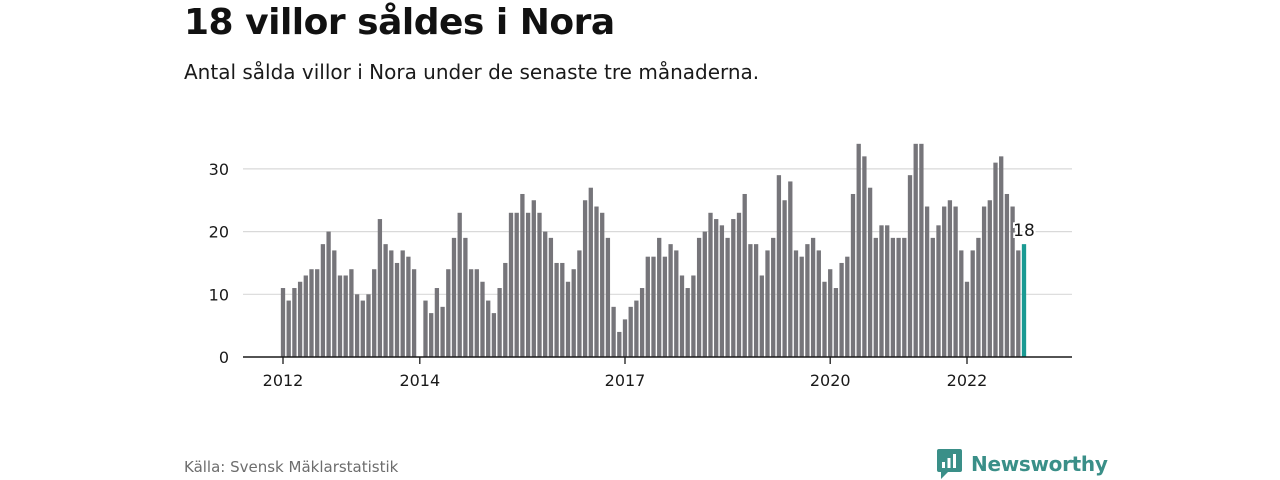 The height and width of the screenshot is (480, 1280). Describe the element at coordinates (830, 380) in the screenshot. I see `x-tick-label: 2020` at that location.